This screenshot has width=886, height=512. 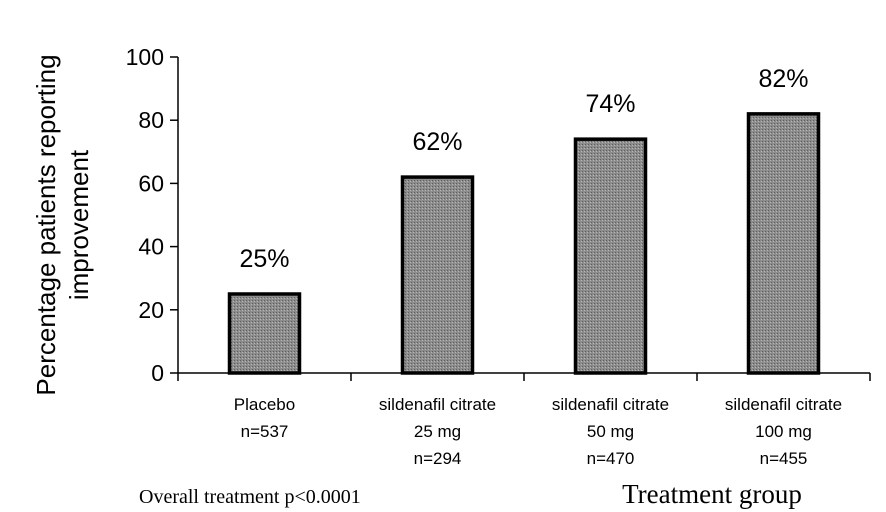 What do you see at coordinates (265, 431) in the screenshot?
I see `category-label-1-line-2: n=537` at bounding box center [265, 431].